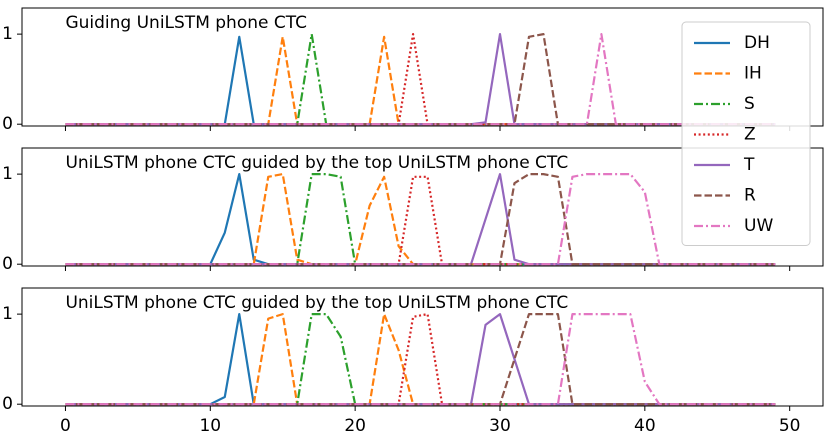 The image size is (830, 436). Describe the element at coordinates (645, 426) in the screenshot. I see `x-tick-label: 40` at that location.